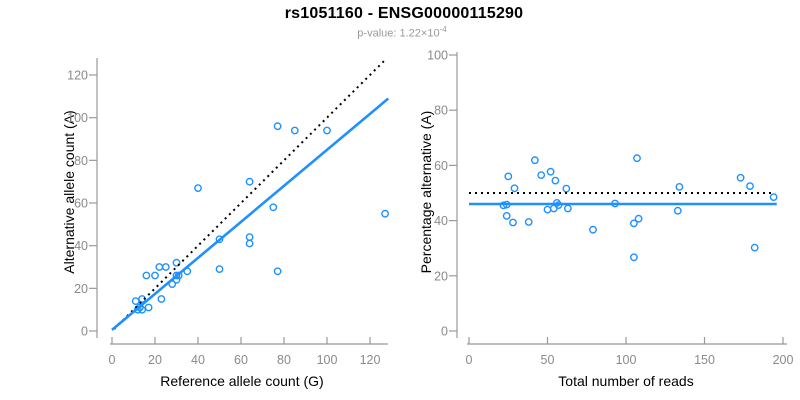  I want to click on chart-title: rs1051160 - ENSG00000115290, so click(404, 13).